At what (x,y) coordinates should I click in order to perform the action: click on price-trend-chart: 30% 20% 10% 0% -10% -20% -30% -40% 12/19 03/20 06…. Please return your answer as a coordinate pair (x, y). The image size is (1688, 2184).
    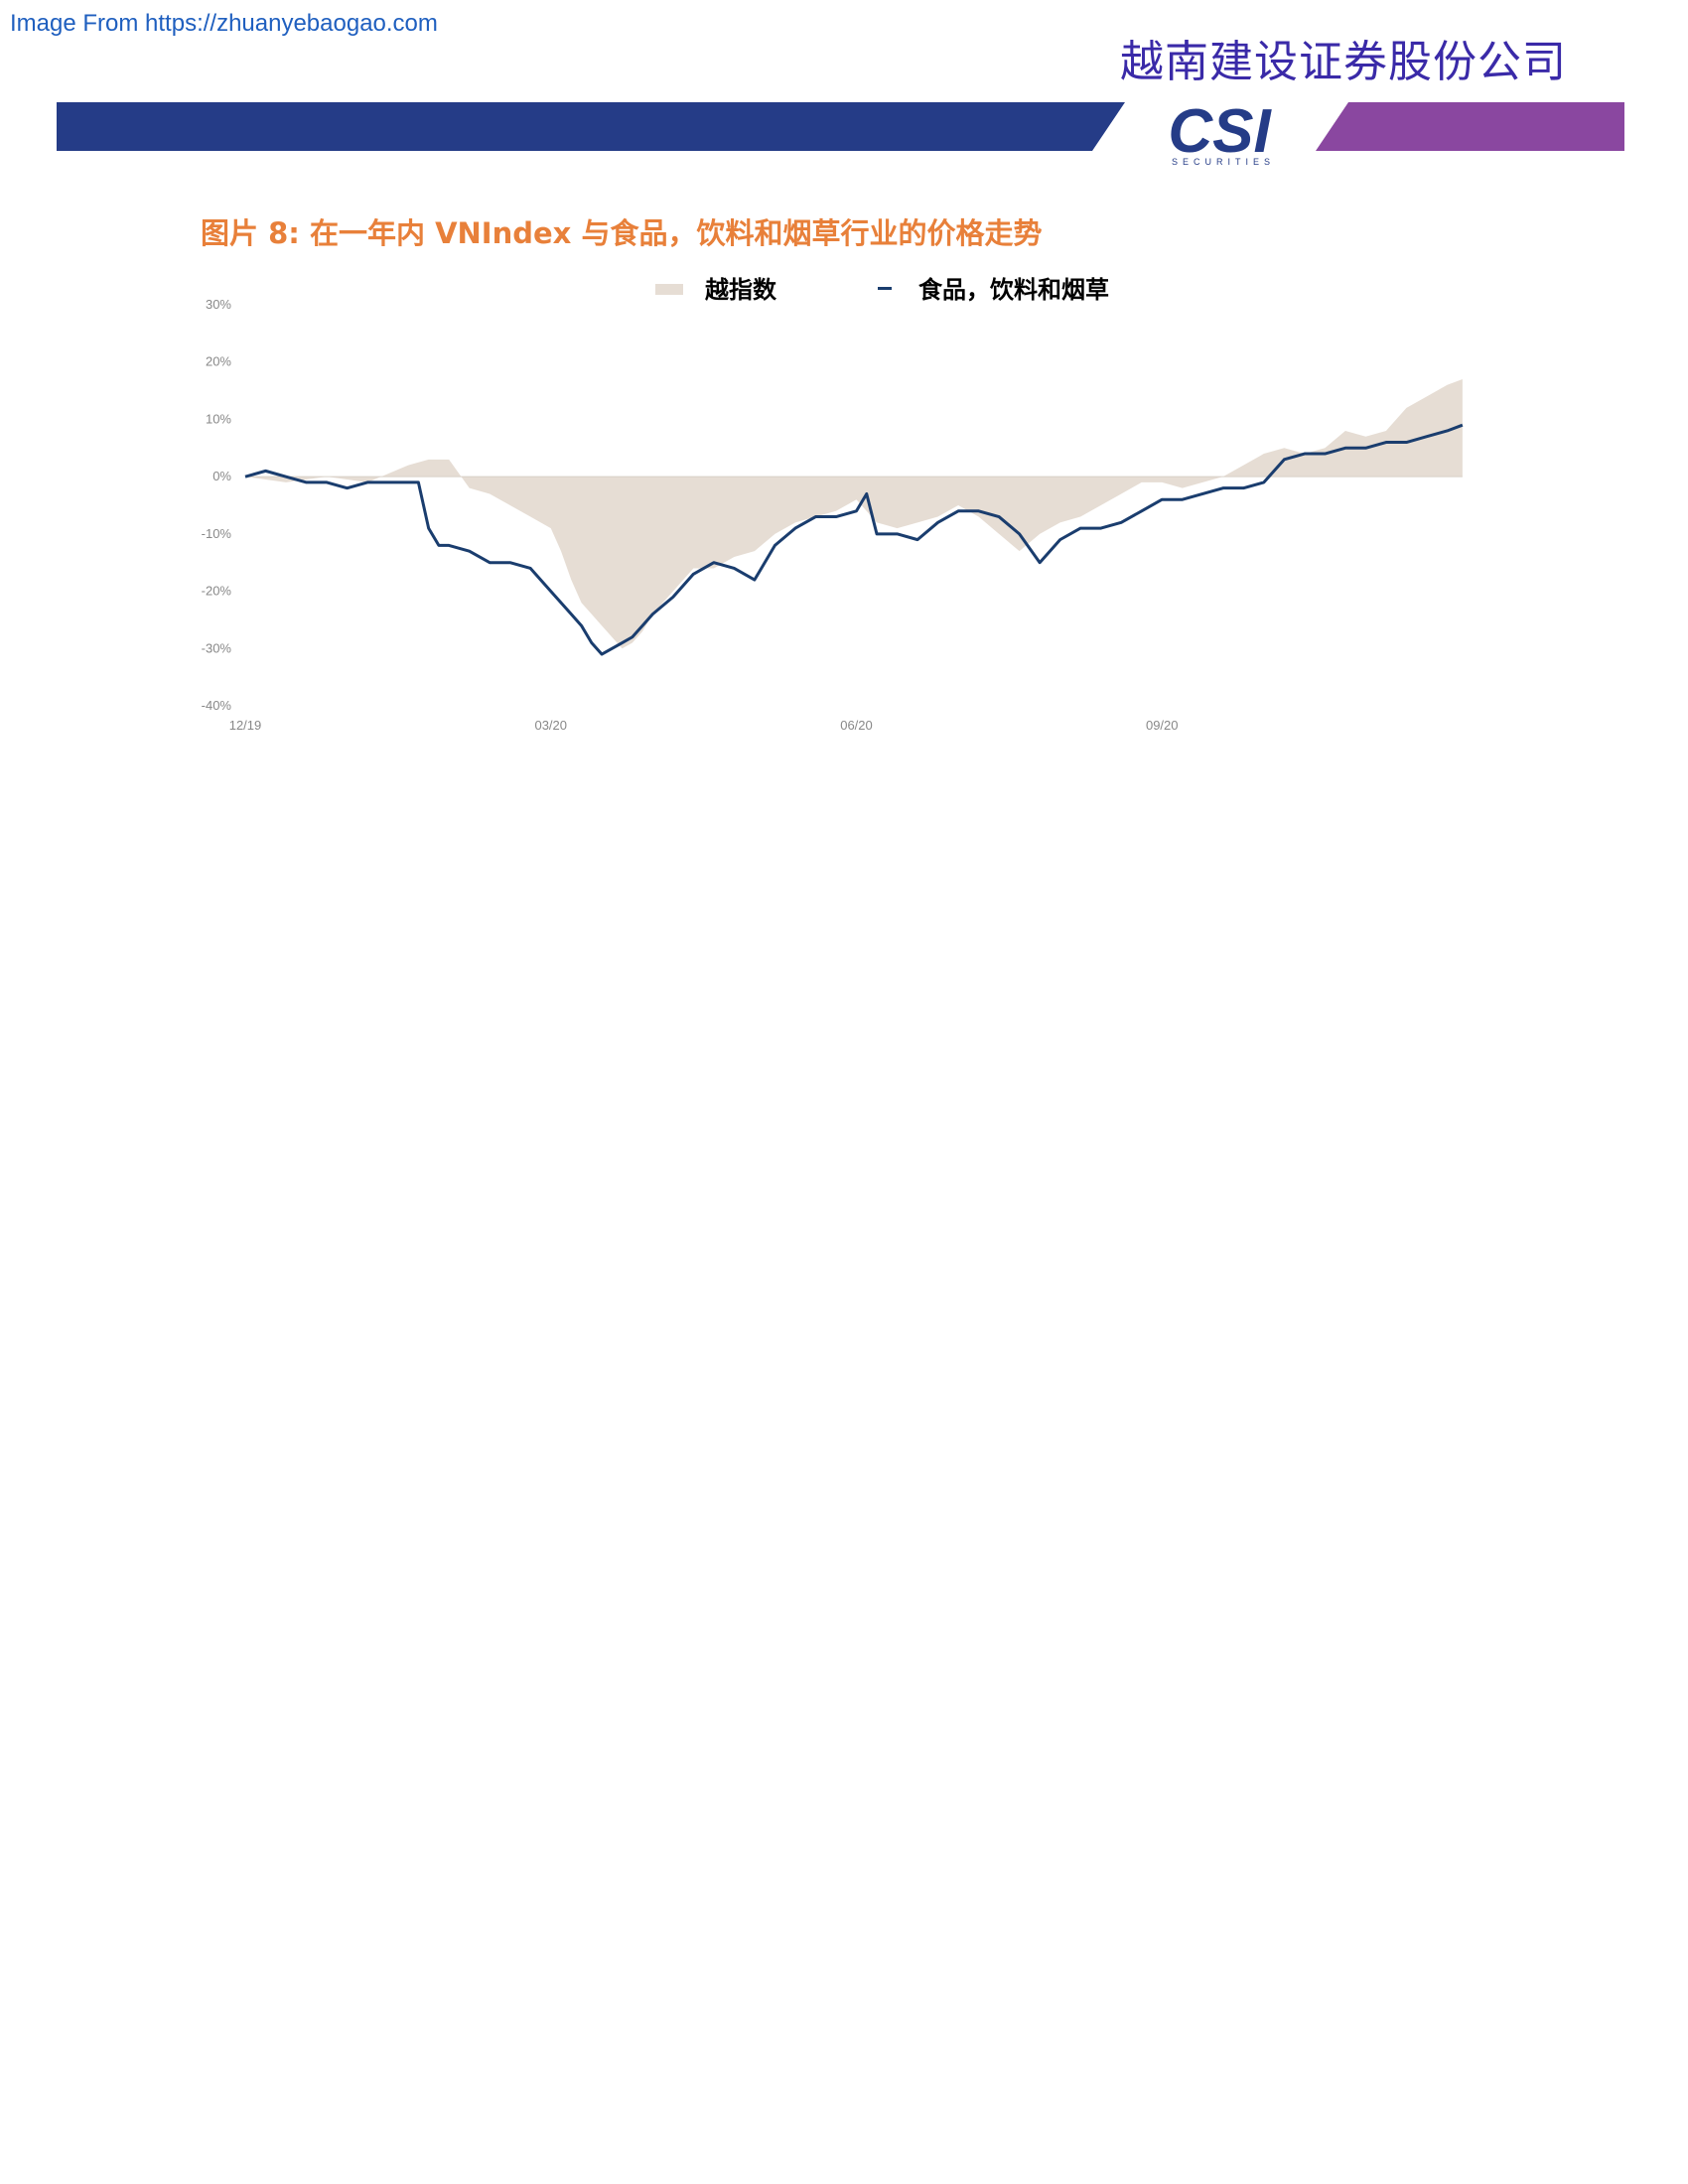
    Looking at the image, I should click on (833, 515).